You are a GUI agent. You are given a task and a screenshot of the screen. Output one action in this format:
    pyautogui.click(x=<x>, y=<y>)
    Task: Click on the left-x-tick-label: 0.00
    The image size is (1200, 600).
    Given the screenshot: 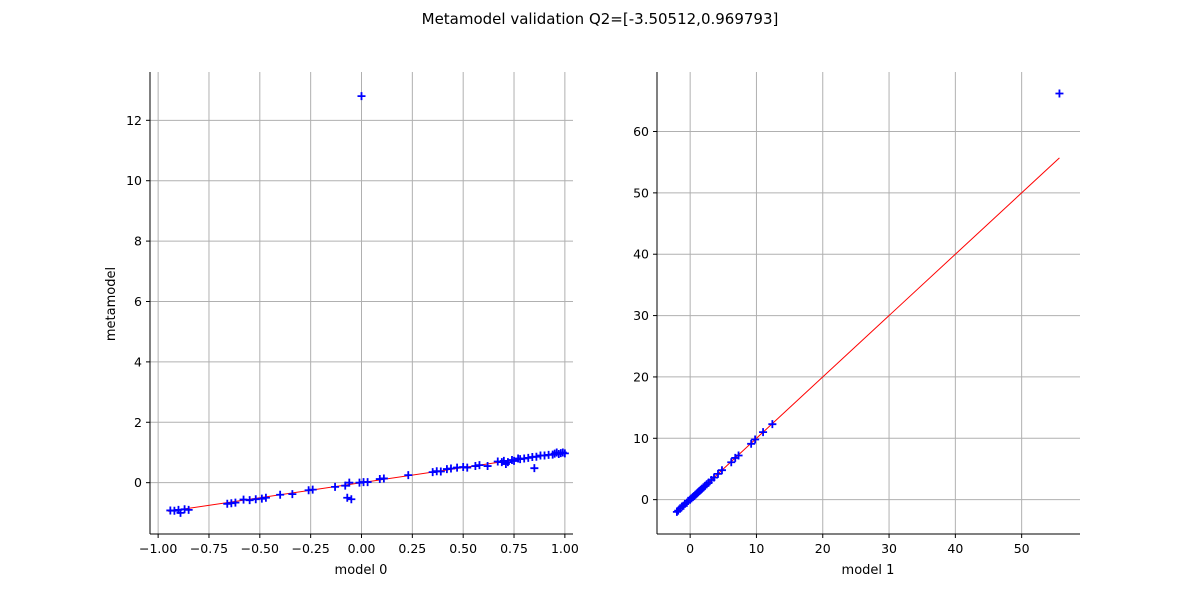 What is the action you would take?
    pyautogui.click(x=362, y=548)
    